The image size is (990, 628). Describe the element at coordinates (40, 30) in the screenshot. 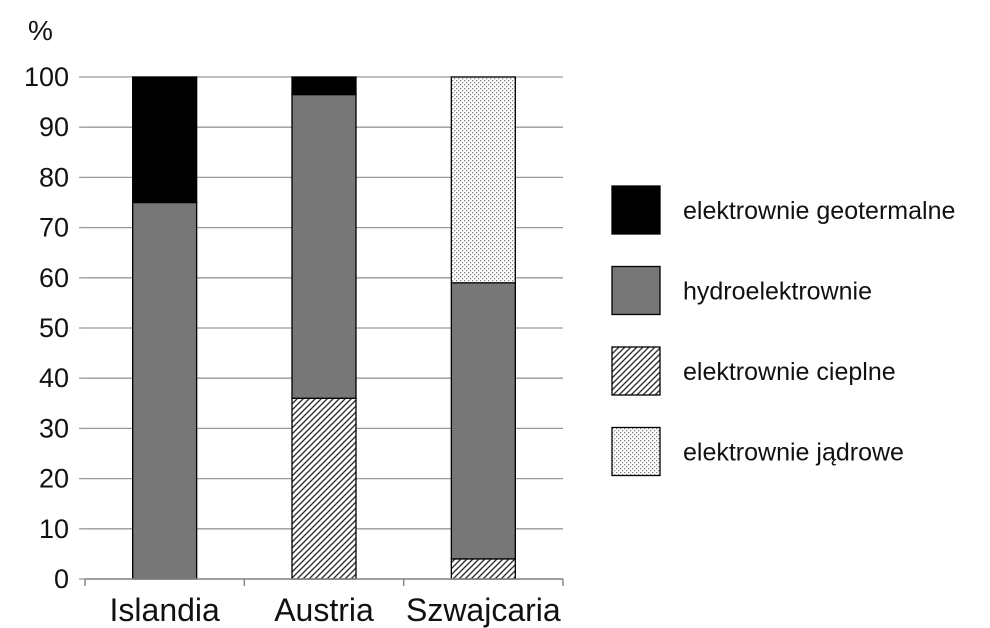

I see `y-axis-unit-label: %` at that location.